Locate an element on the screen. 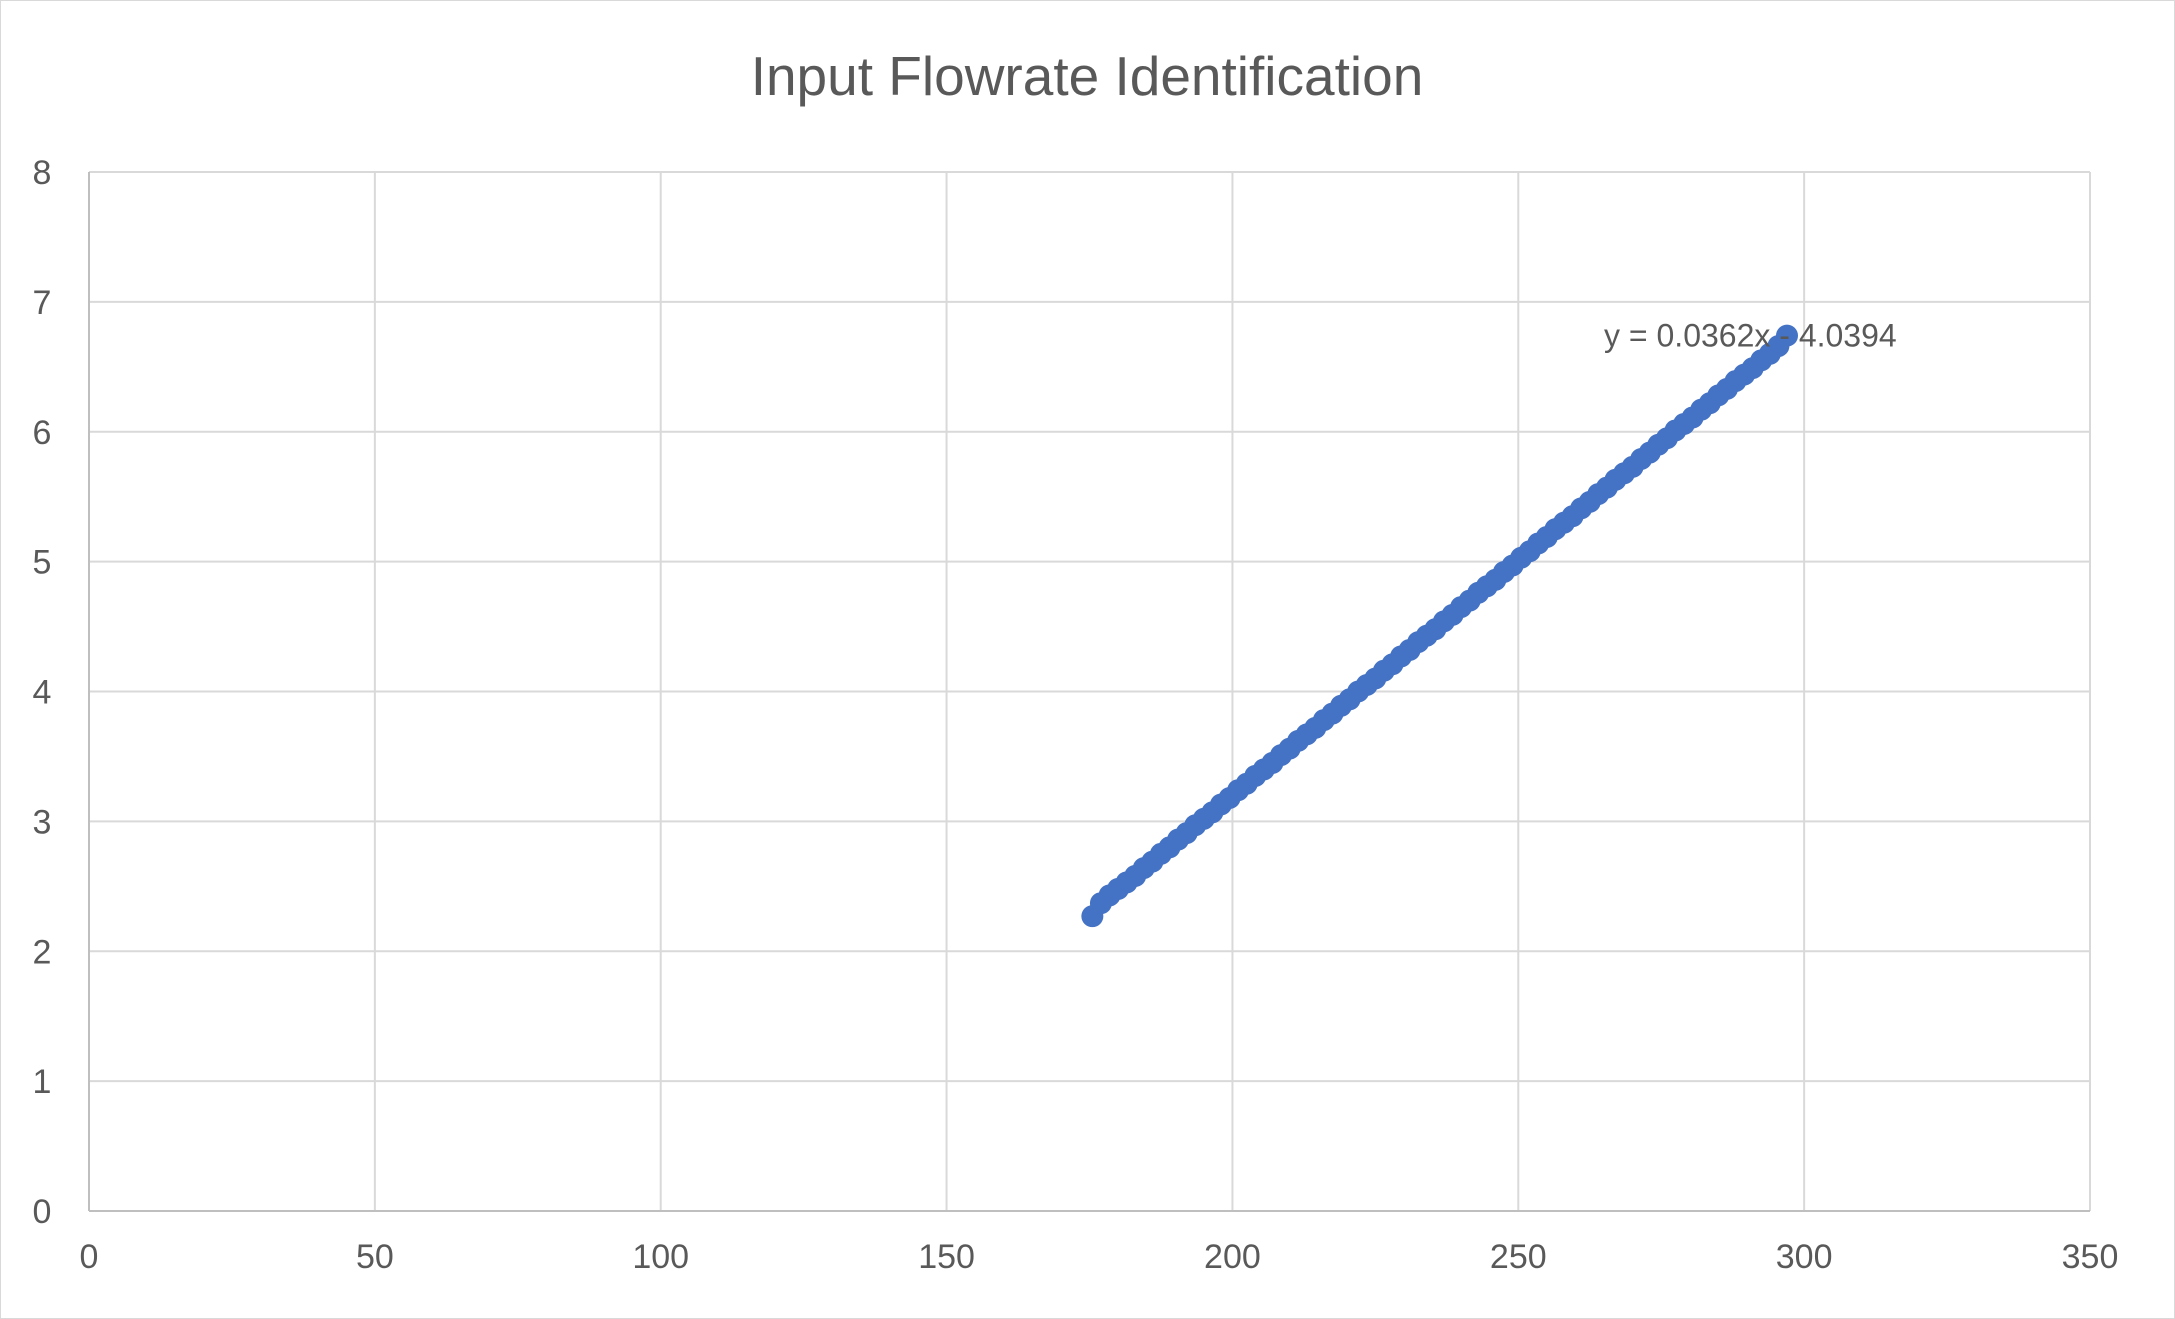 The height and width of the screenshot is (1319, 2175). x-tick-label: 300 is located at coordinates (1804, 1257).